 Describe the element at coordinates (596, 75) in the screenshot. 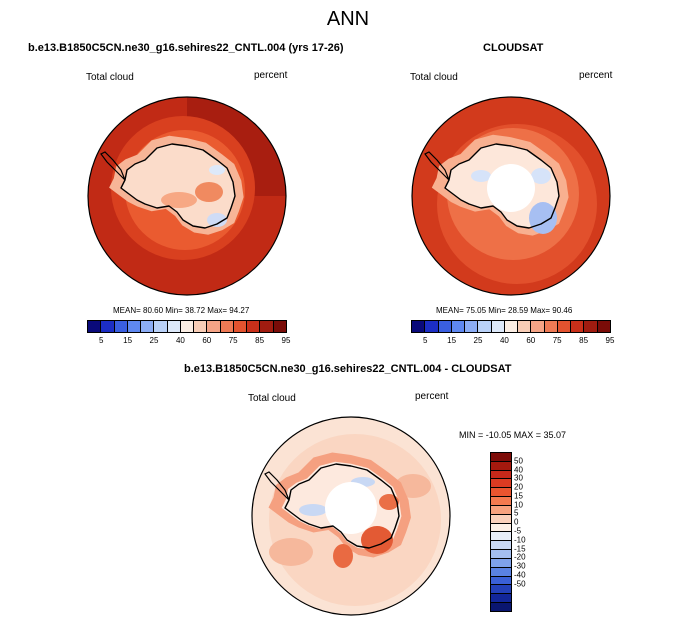

I see `panel-obs-units-label: percent` at that location.